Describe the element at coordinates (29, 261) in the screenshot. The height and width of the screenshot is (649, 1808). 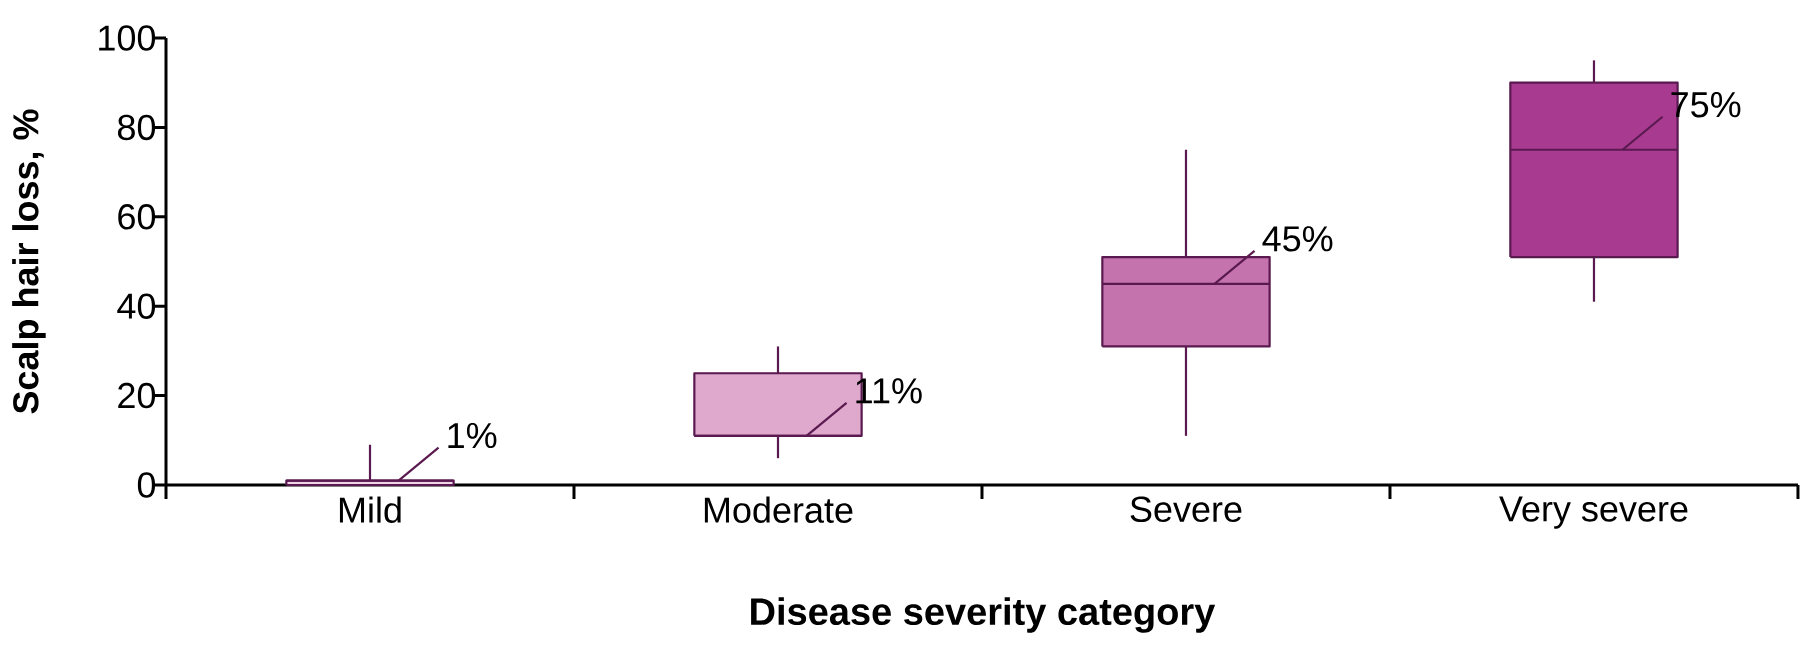
I see `y-axis-title: Scalp hair loss, %` at that location.